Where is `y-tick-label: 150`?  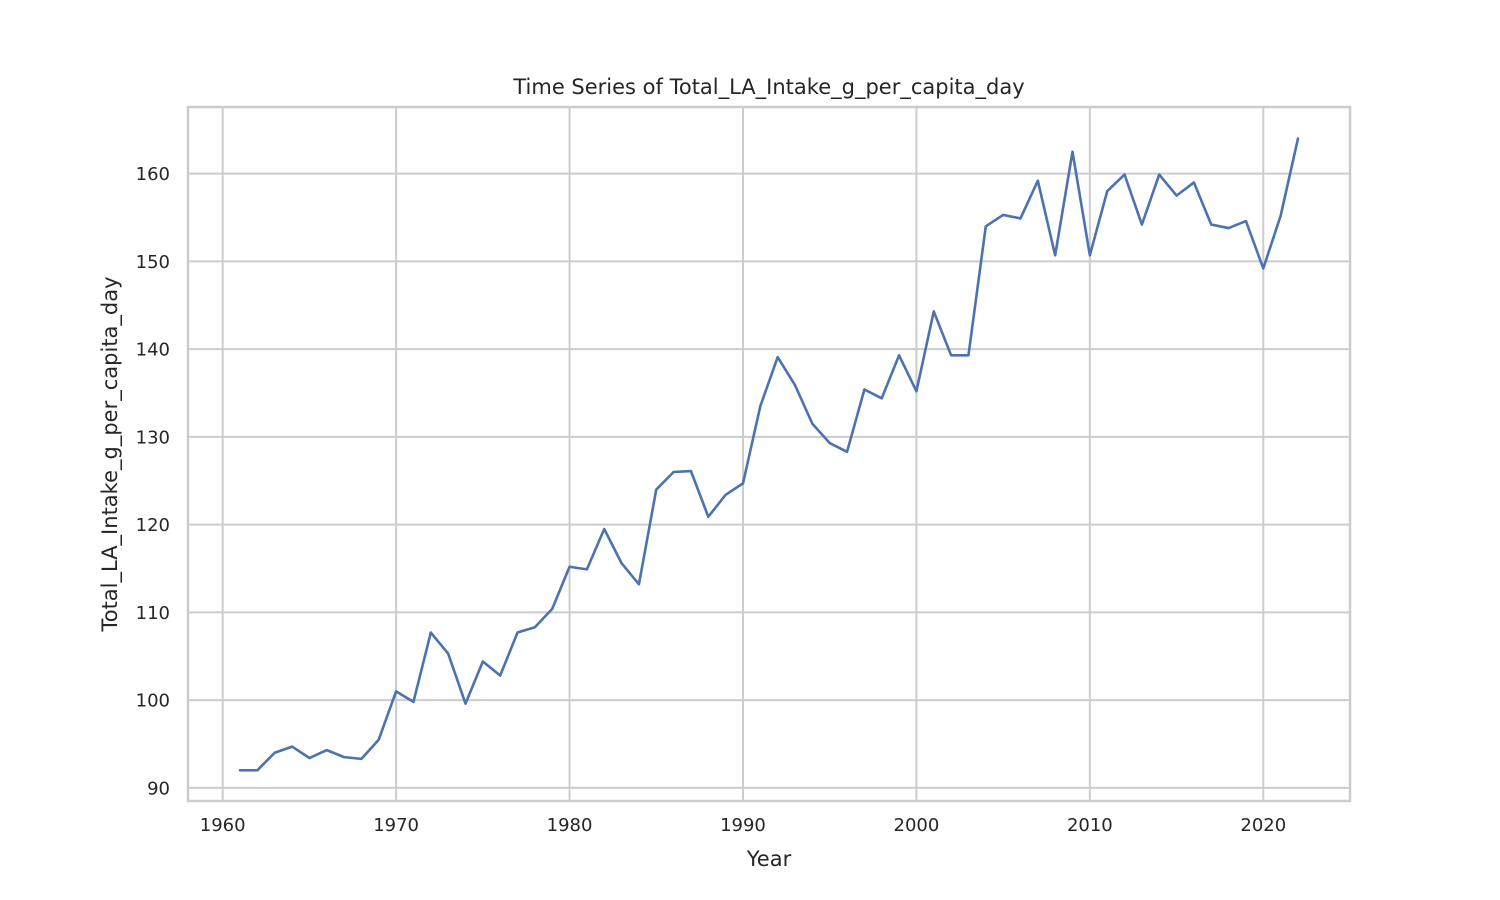
y-tick-label: 150 is located at coordinates (153, 262).